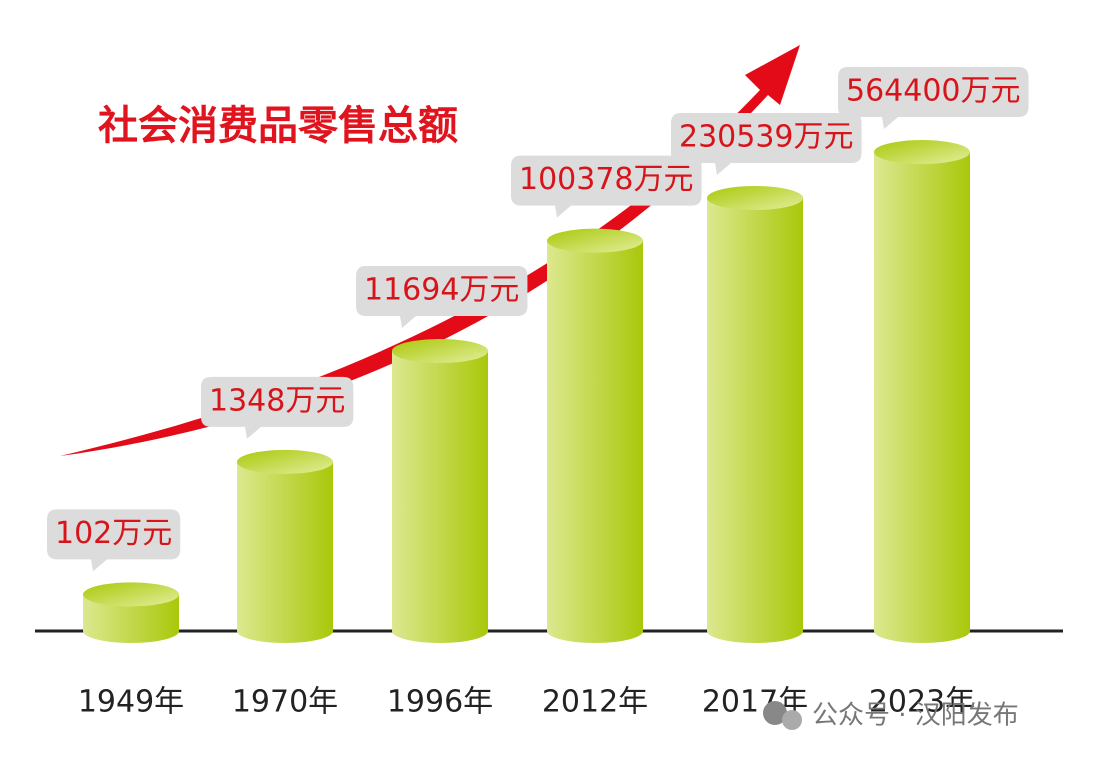 This screenshot has height=761, width=1095. I want to click on watermark: 公众号 · 汉阳发布, so click(891, 716).